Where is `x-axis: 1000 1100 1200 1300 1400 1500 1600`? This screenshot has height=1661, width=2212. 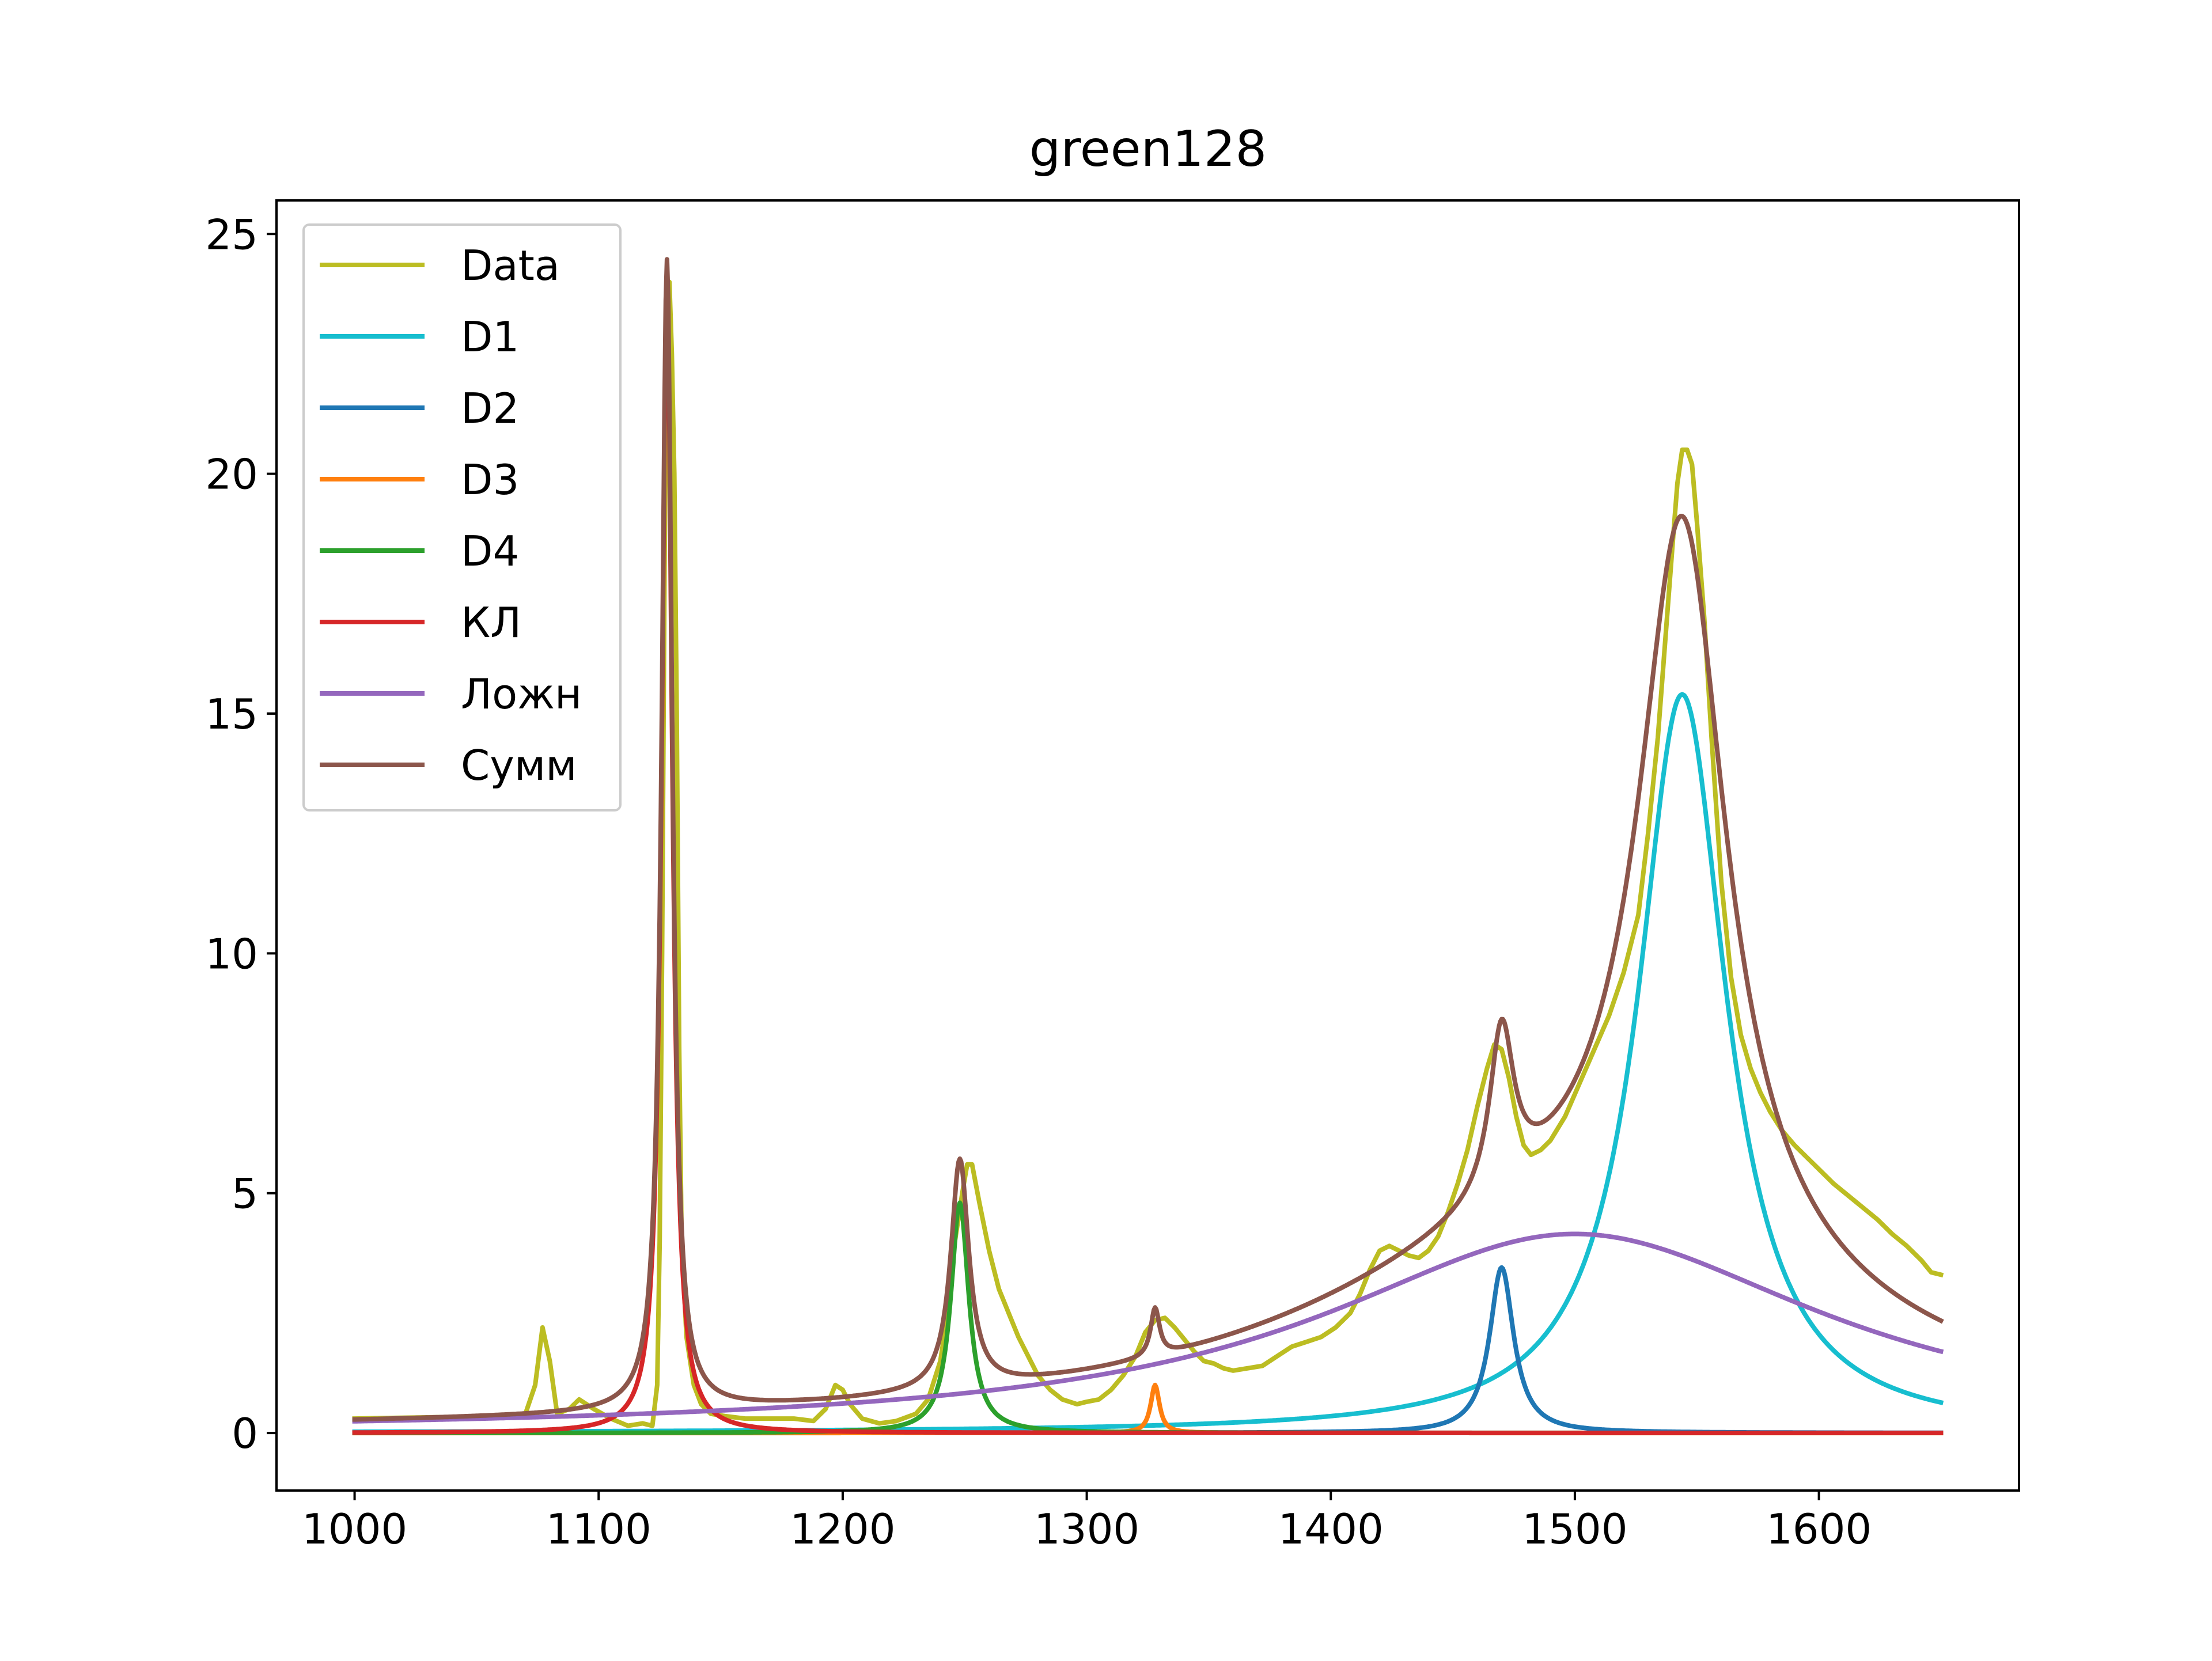 x-axis: 1000 1100 1200 1300 1400 1500 1600 is located at coordinates (1087, 1522).